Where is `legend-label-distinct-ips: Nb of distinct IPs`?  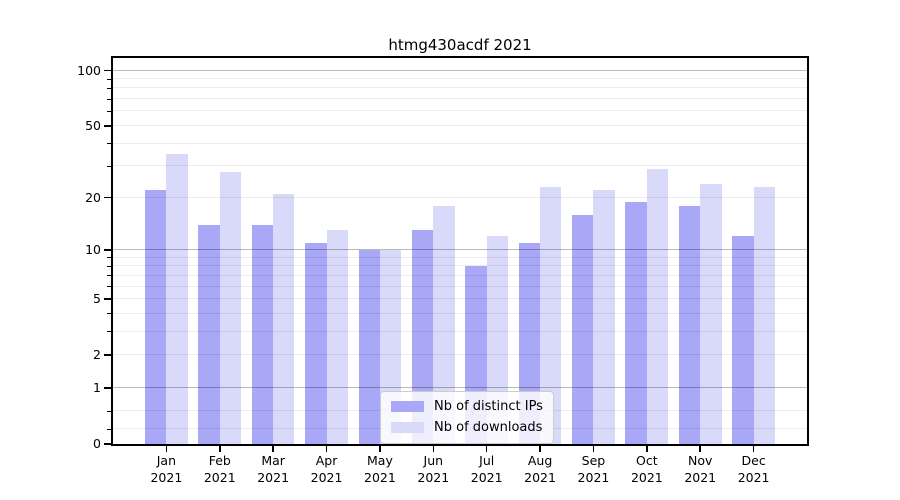 legend-label-distinct-ips: Nb of distinct IPs is located at coordinates (488, 406).